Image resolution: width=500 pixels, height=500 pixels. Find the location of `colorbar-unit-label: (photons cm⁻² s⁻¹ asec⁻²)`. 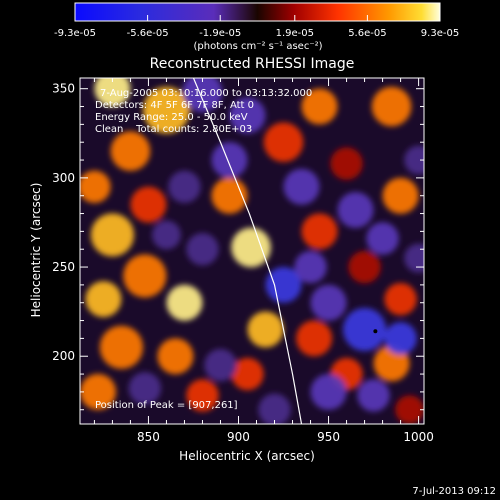

colorbar-unit-label: (photons cm⁻² s⁻¹ asec⁻²) is located at coordinates (257, 46).